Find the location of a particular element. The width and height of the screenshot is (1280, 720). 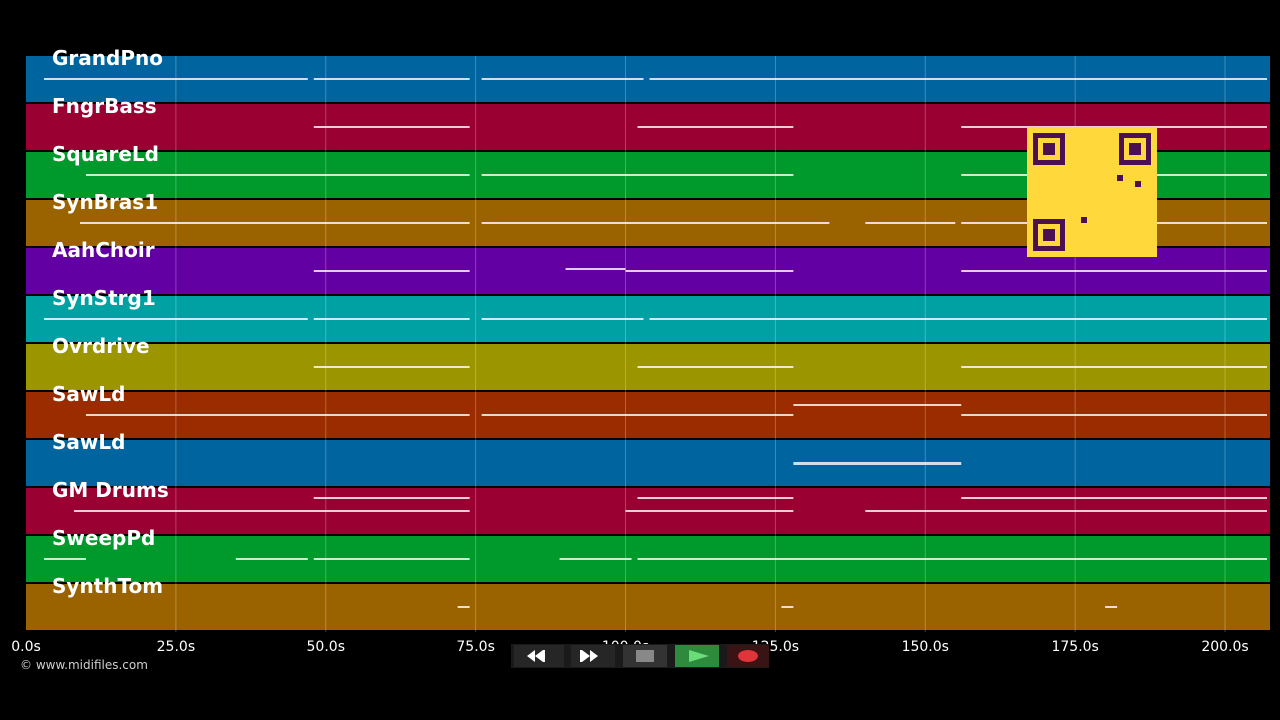

fast-forward-icon is located at coordinates (589, 656).